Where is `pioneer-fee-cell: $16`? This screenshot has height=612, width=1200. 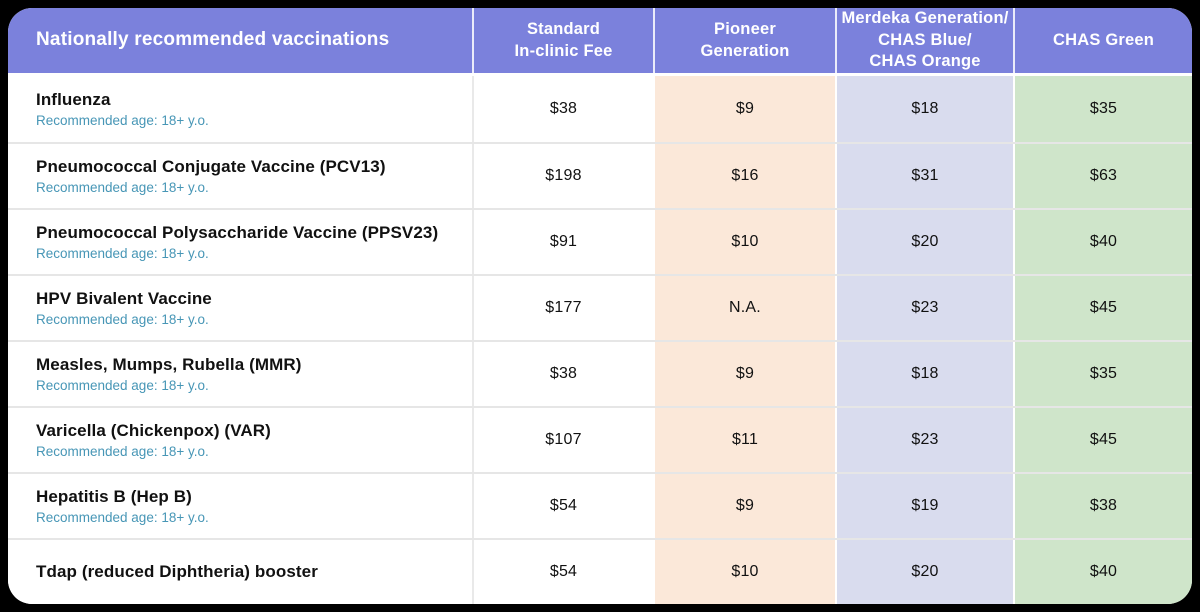 pioneer-fee-cell: $16 is located at coordinates (744, 176).